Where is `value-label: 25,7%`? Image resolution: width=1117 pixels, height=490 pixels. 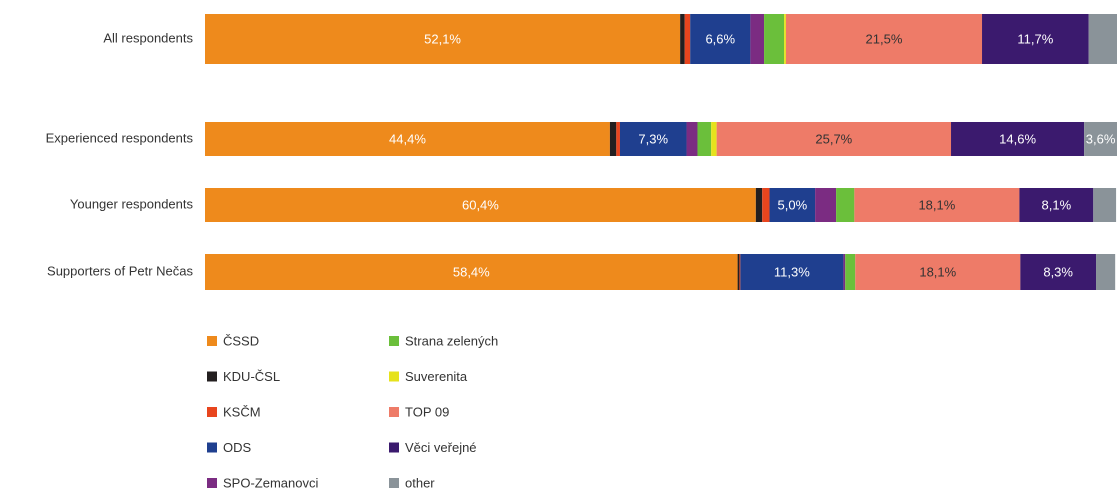 value-label: 25,7% is located at coordinates (833, 138).